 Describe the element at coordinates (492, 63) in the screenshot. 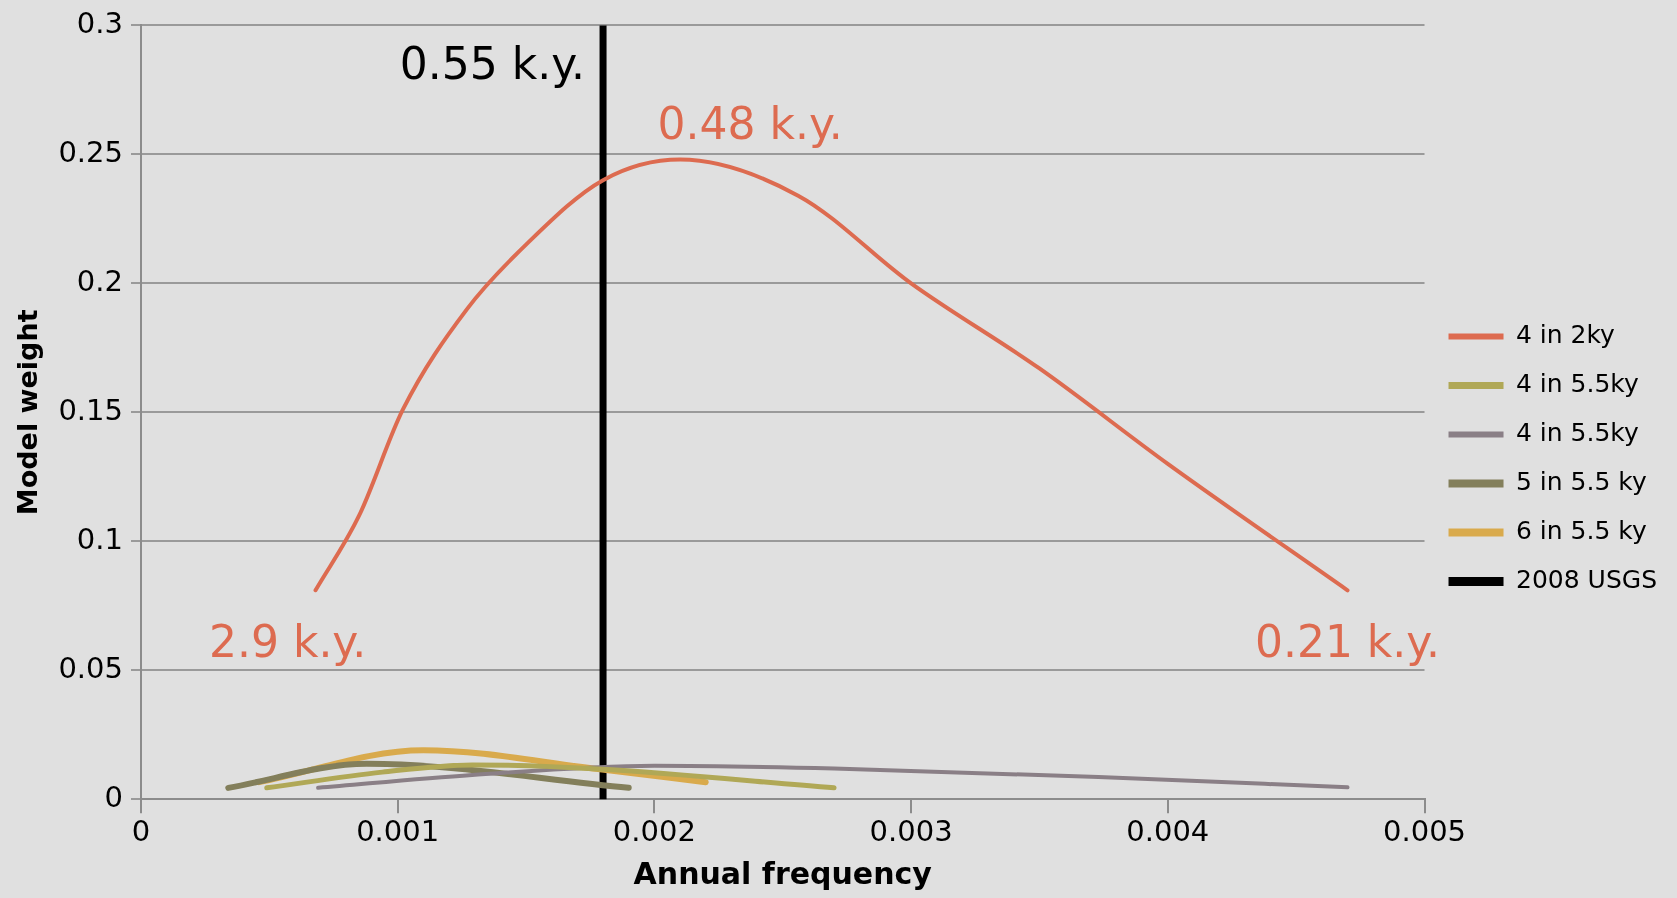

I see `annotation: 0.55 k.y.` at that location.